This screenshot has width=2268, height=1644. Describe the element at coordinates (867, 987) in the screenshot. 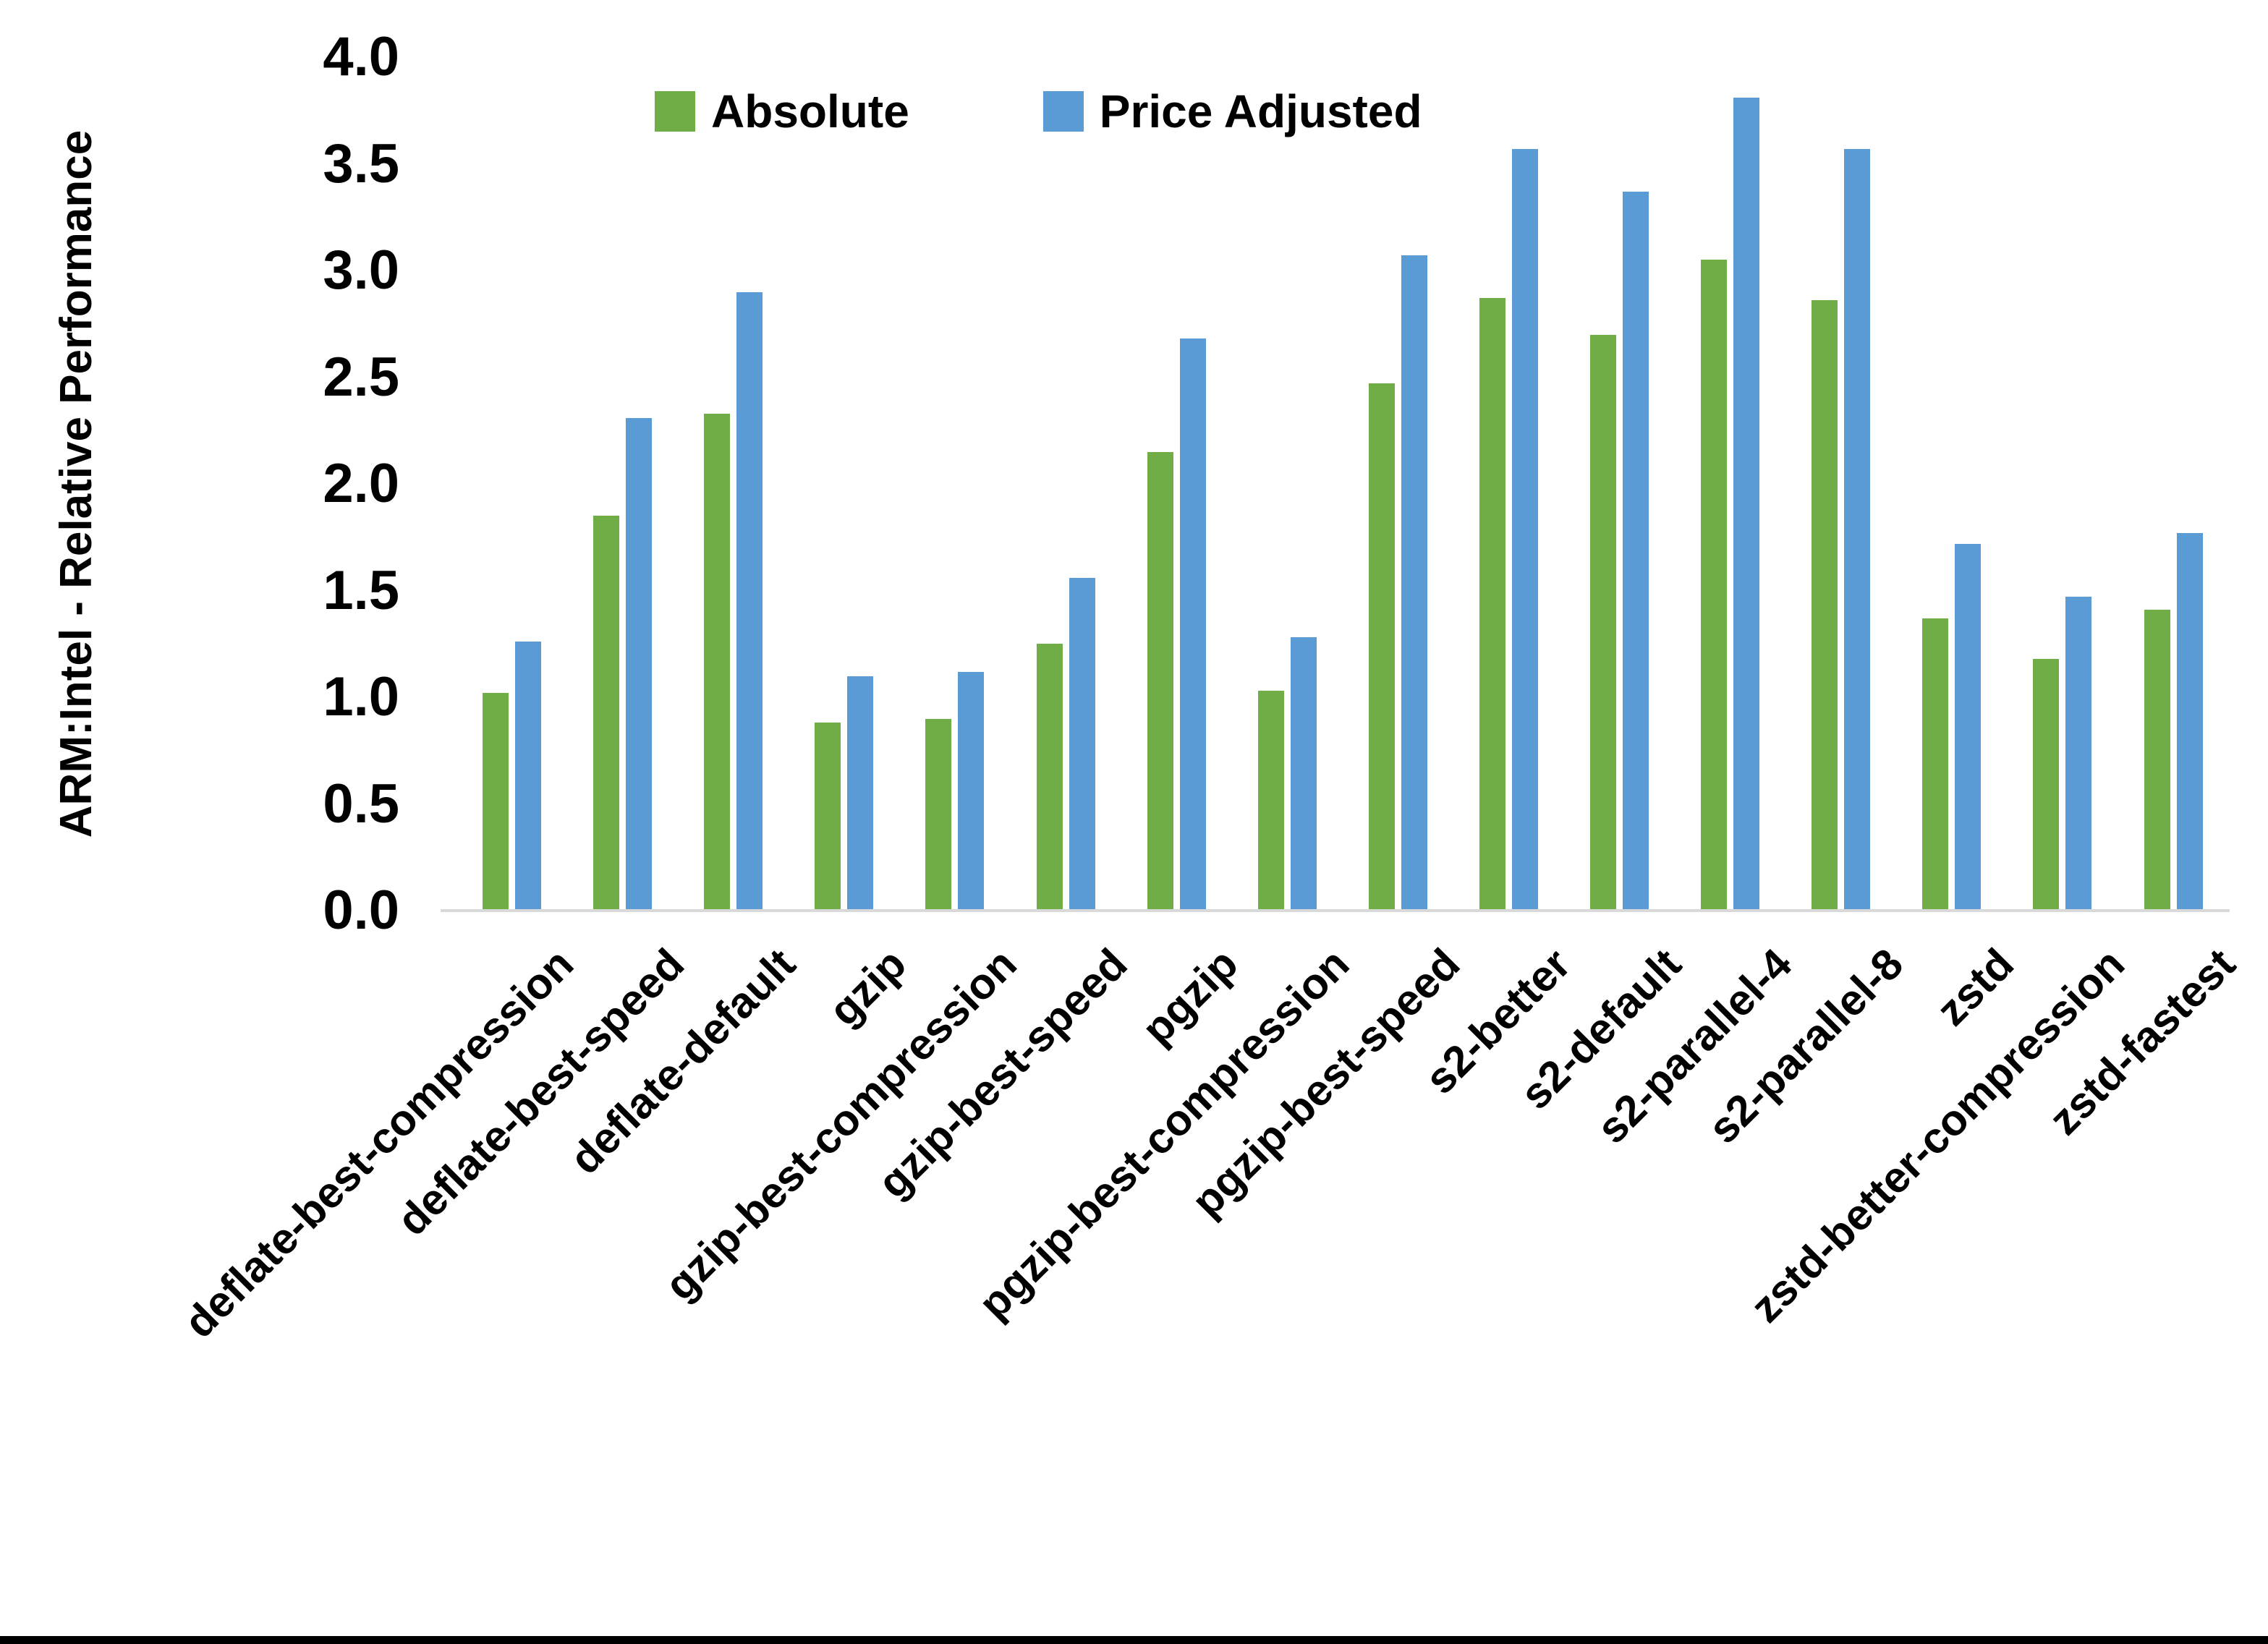

I see `x-category-label: gzip` at that location.